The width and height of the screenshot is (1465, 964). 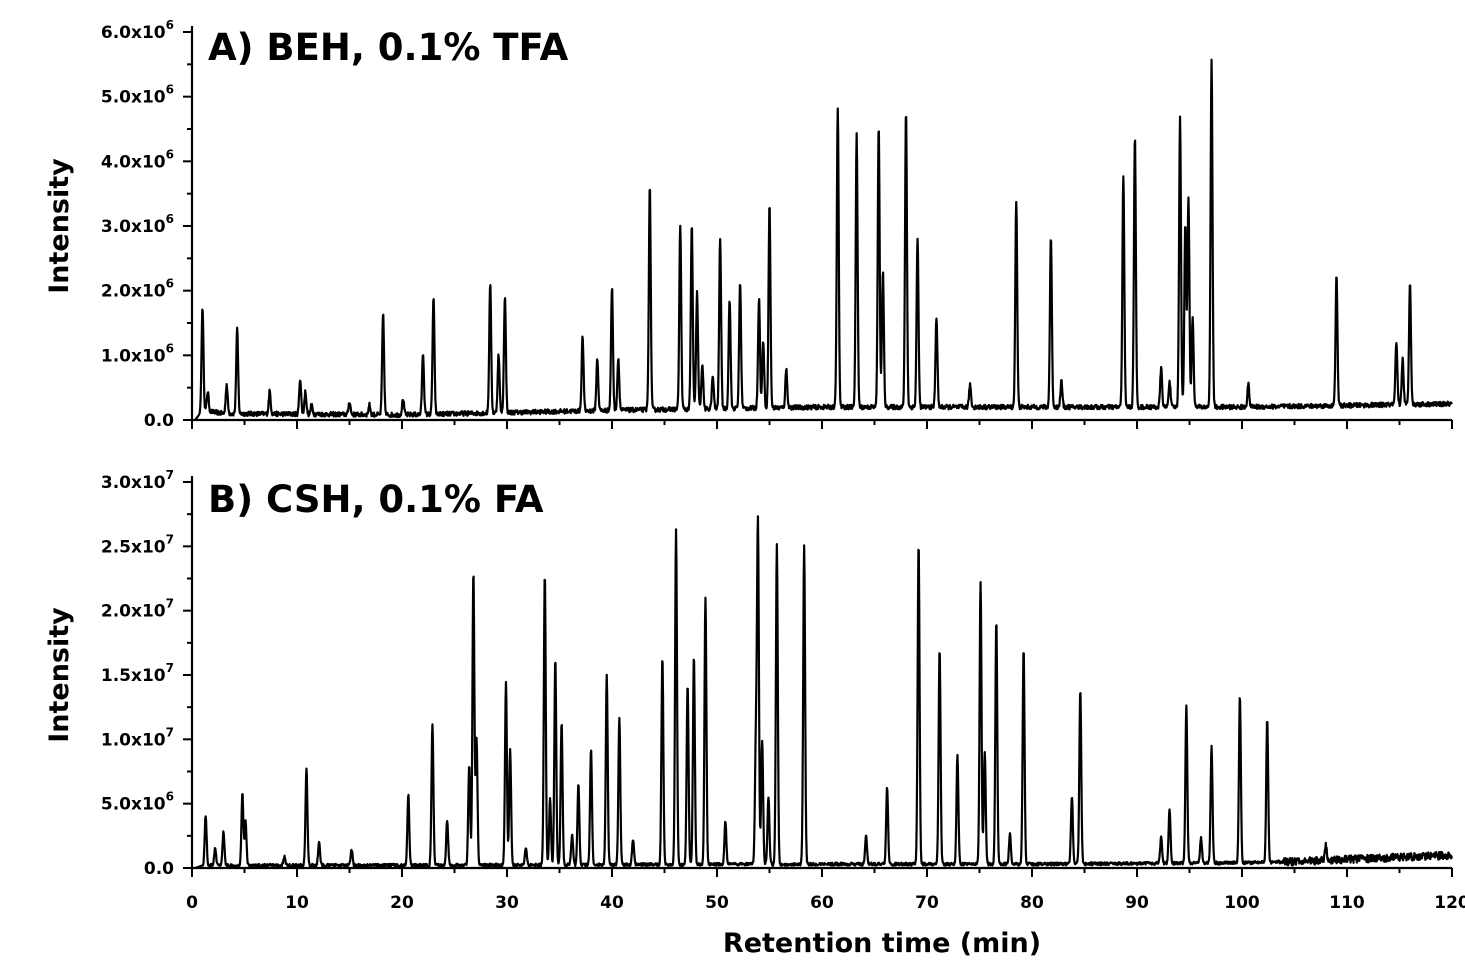 I want to click on y-tick-label: 3.0x10⁷, so click(x=137, y=480).